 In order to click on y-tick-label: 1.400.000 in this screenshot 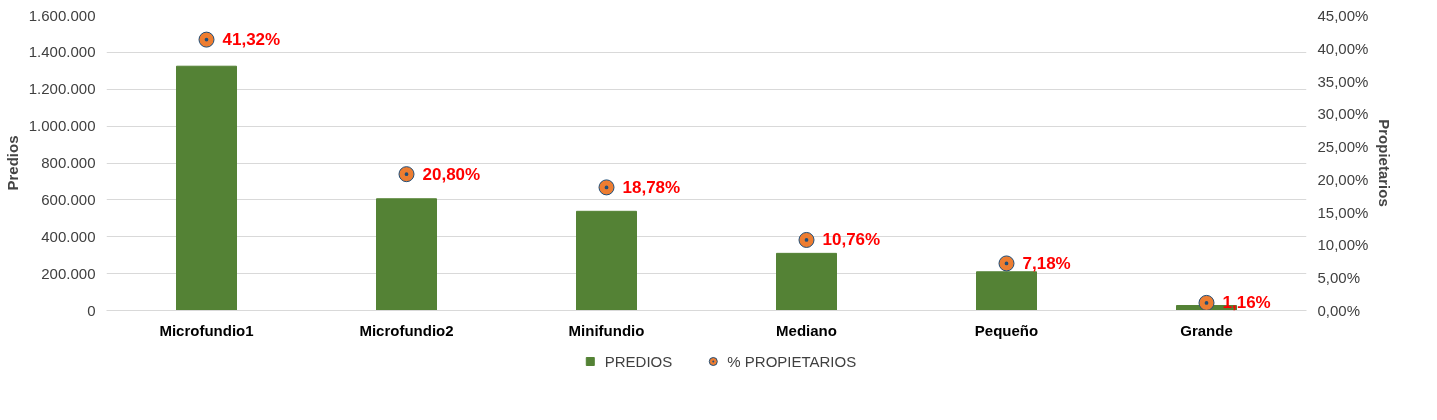, I will do `click(62, 52)`.